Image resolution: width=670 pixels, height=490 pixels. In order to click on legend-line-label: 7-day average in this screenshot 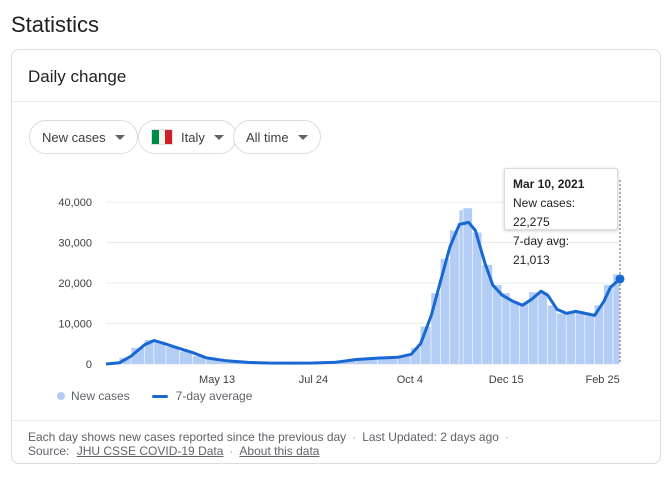, I will do `click(214, 396)`.